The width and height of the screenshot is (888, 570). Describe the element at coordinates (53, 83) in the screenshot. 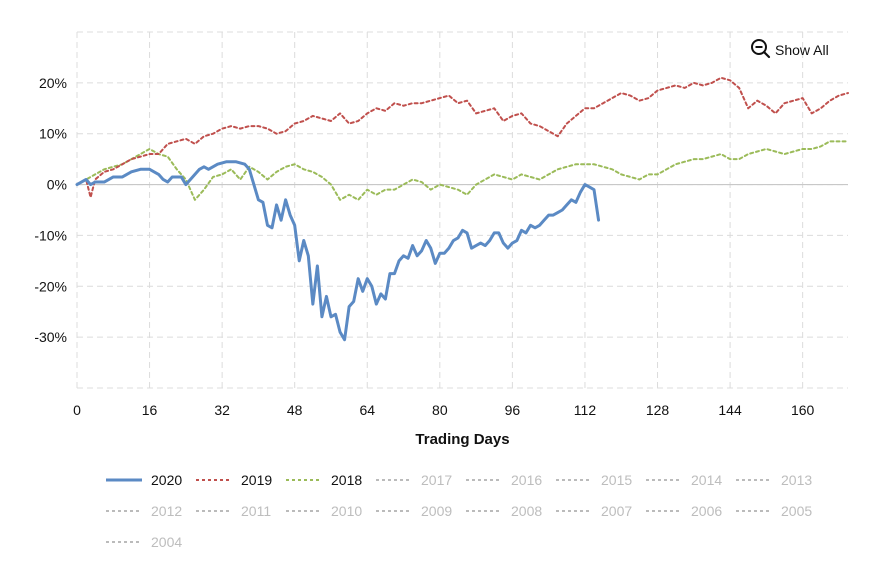

I see `y-tick-label: 20%` at that location.